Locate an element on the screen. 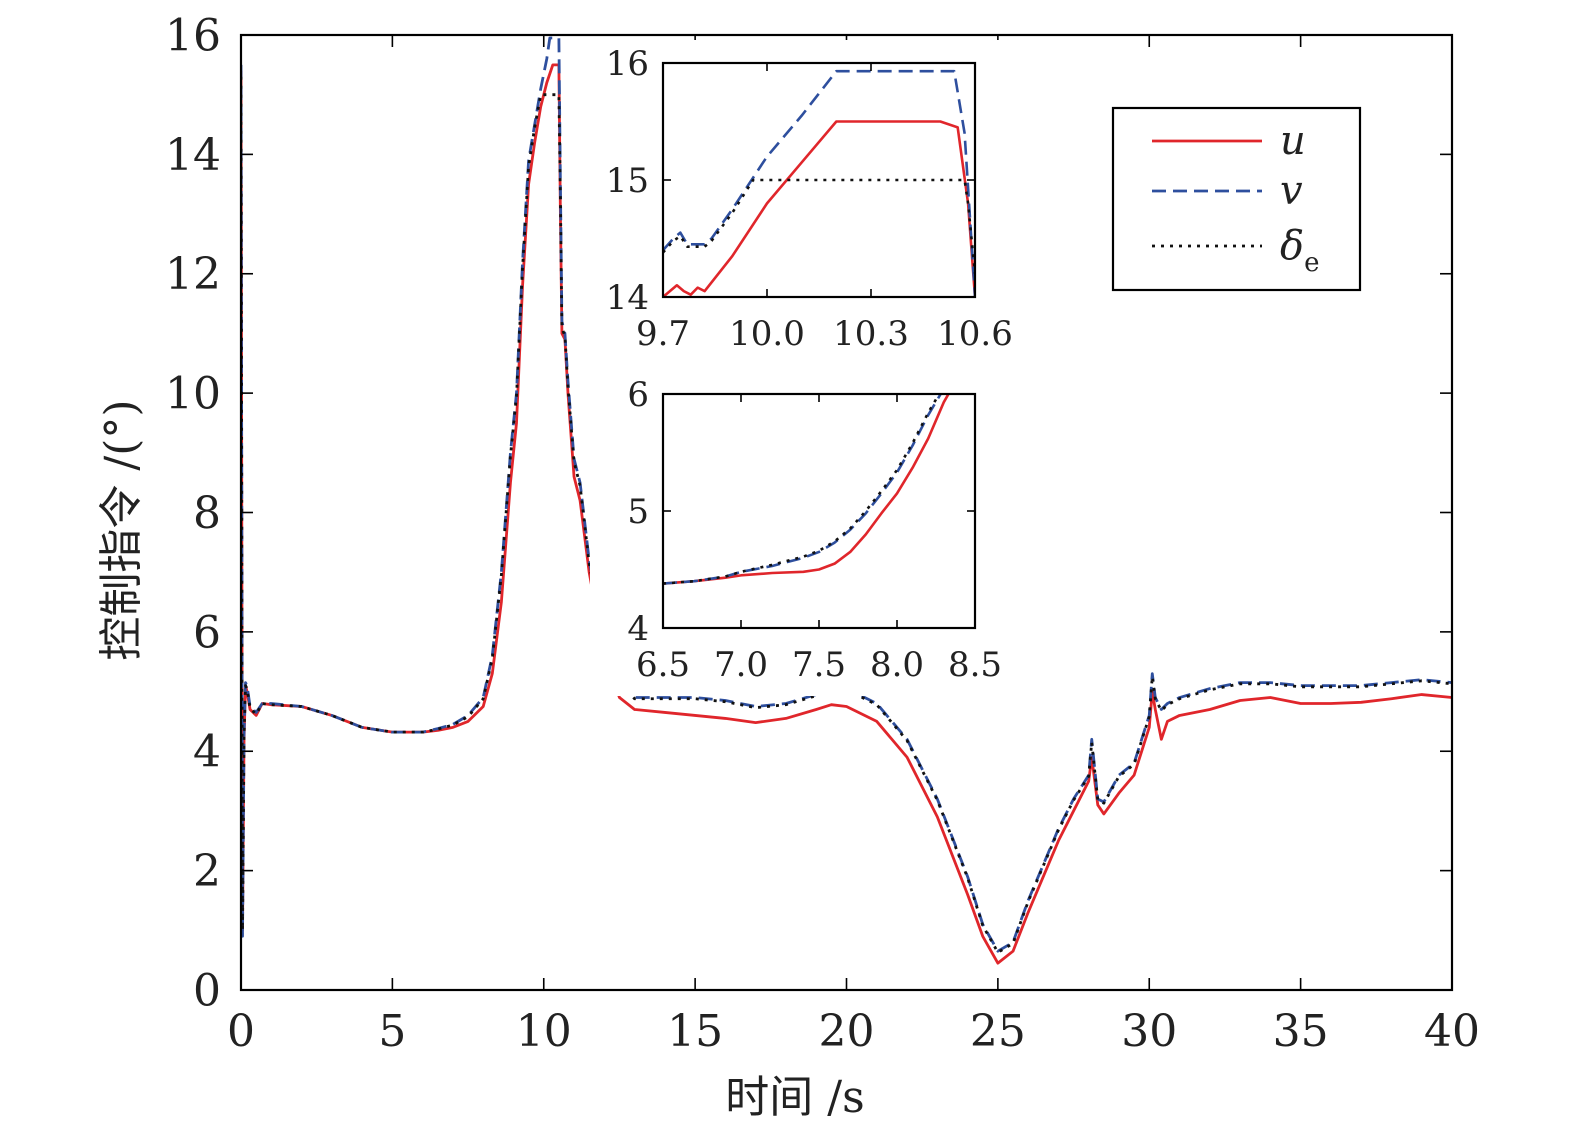 The width and height of the screenshot is (1575, 1142). y-axis-label: 控制指令 /(°) is located at coordinates (121, 529).